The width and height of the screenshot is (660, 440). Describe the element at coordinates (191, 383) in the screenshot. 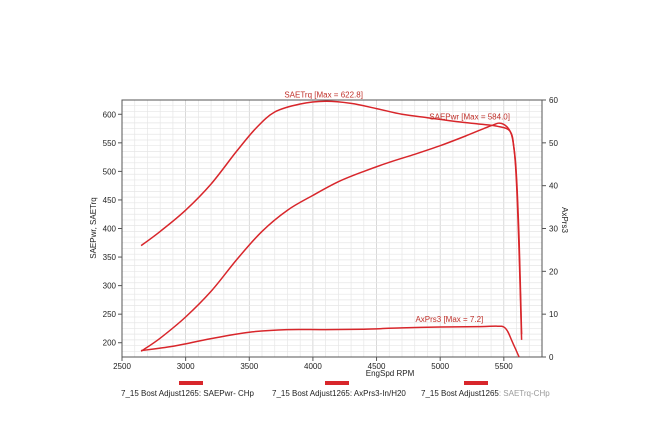

I see `legend-swatch-pwr` at that location.